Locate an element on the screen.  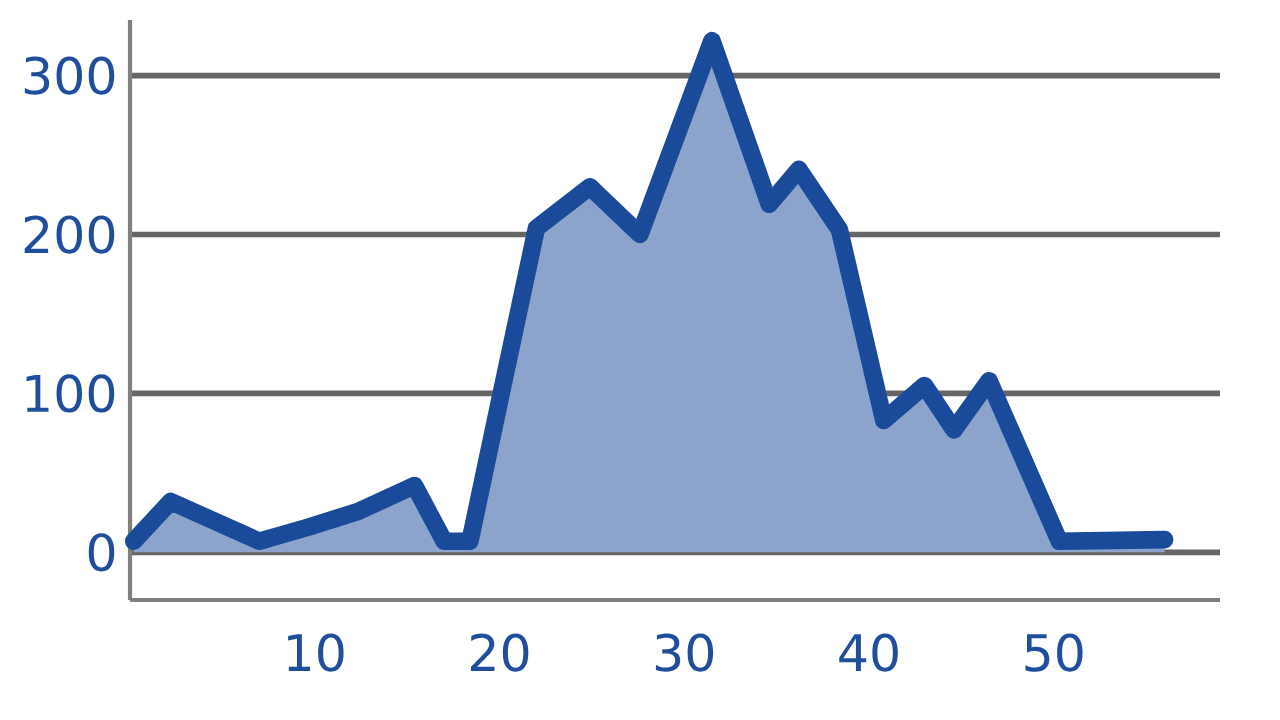
x-tick-label: 40 is located at coordinates (868, 652).